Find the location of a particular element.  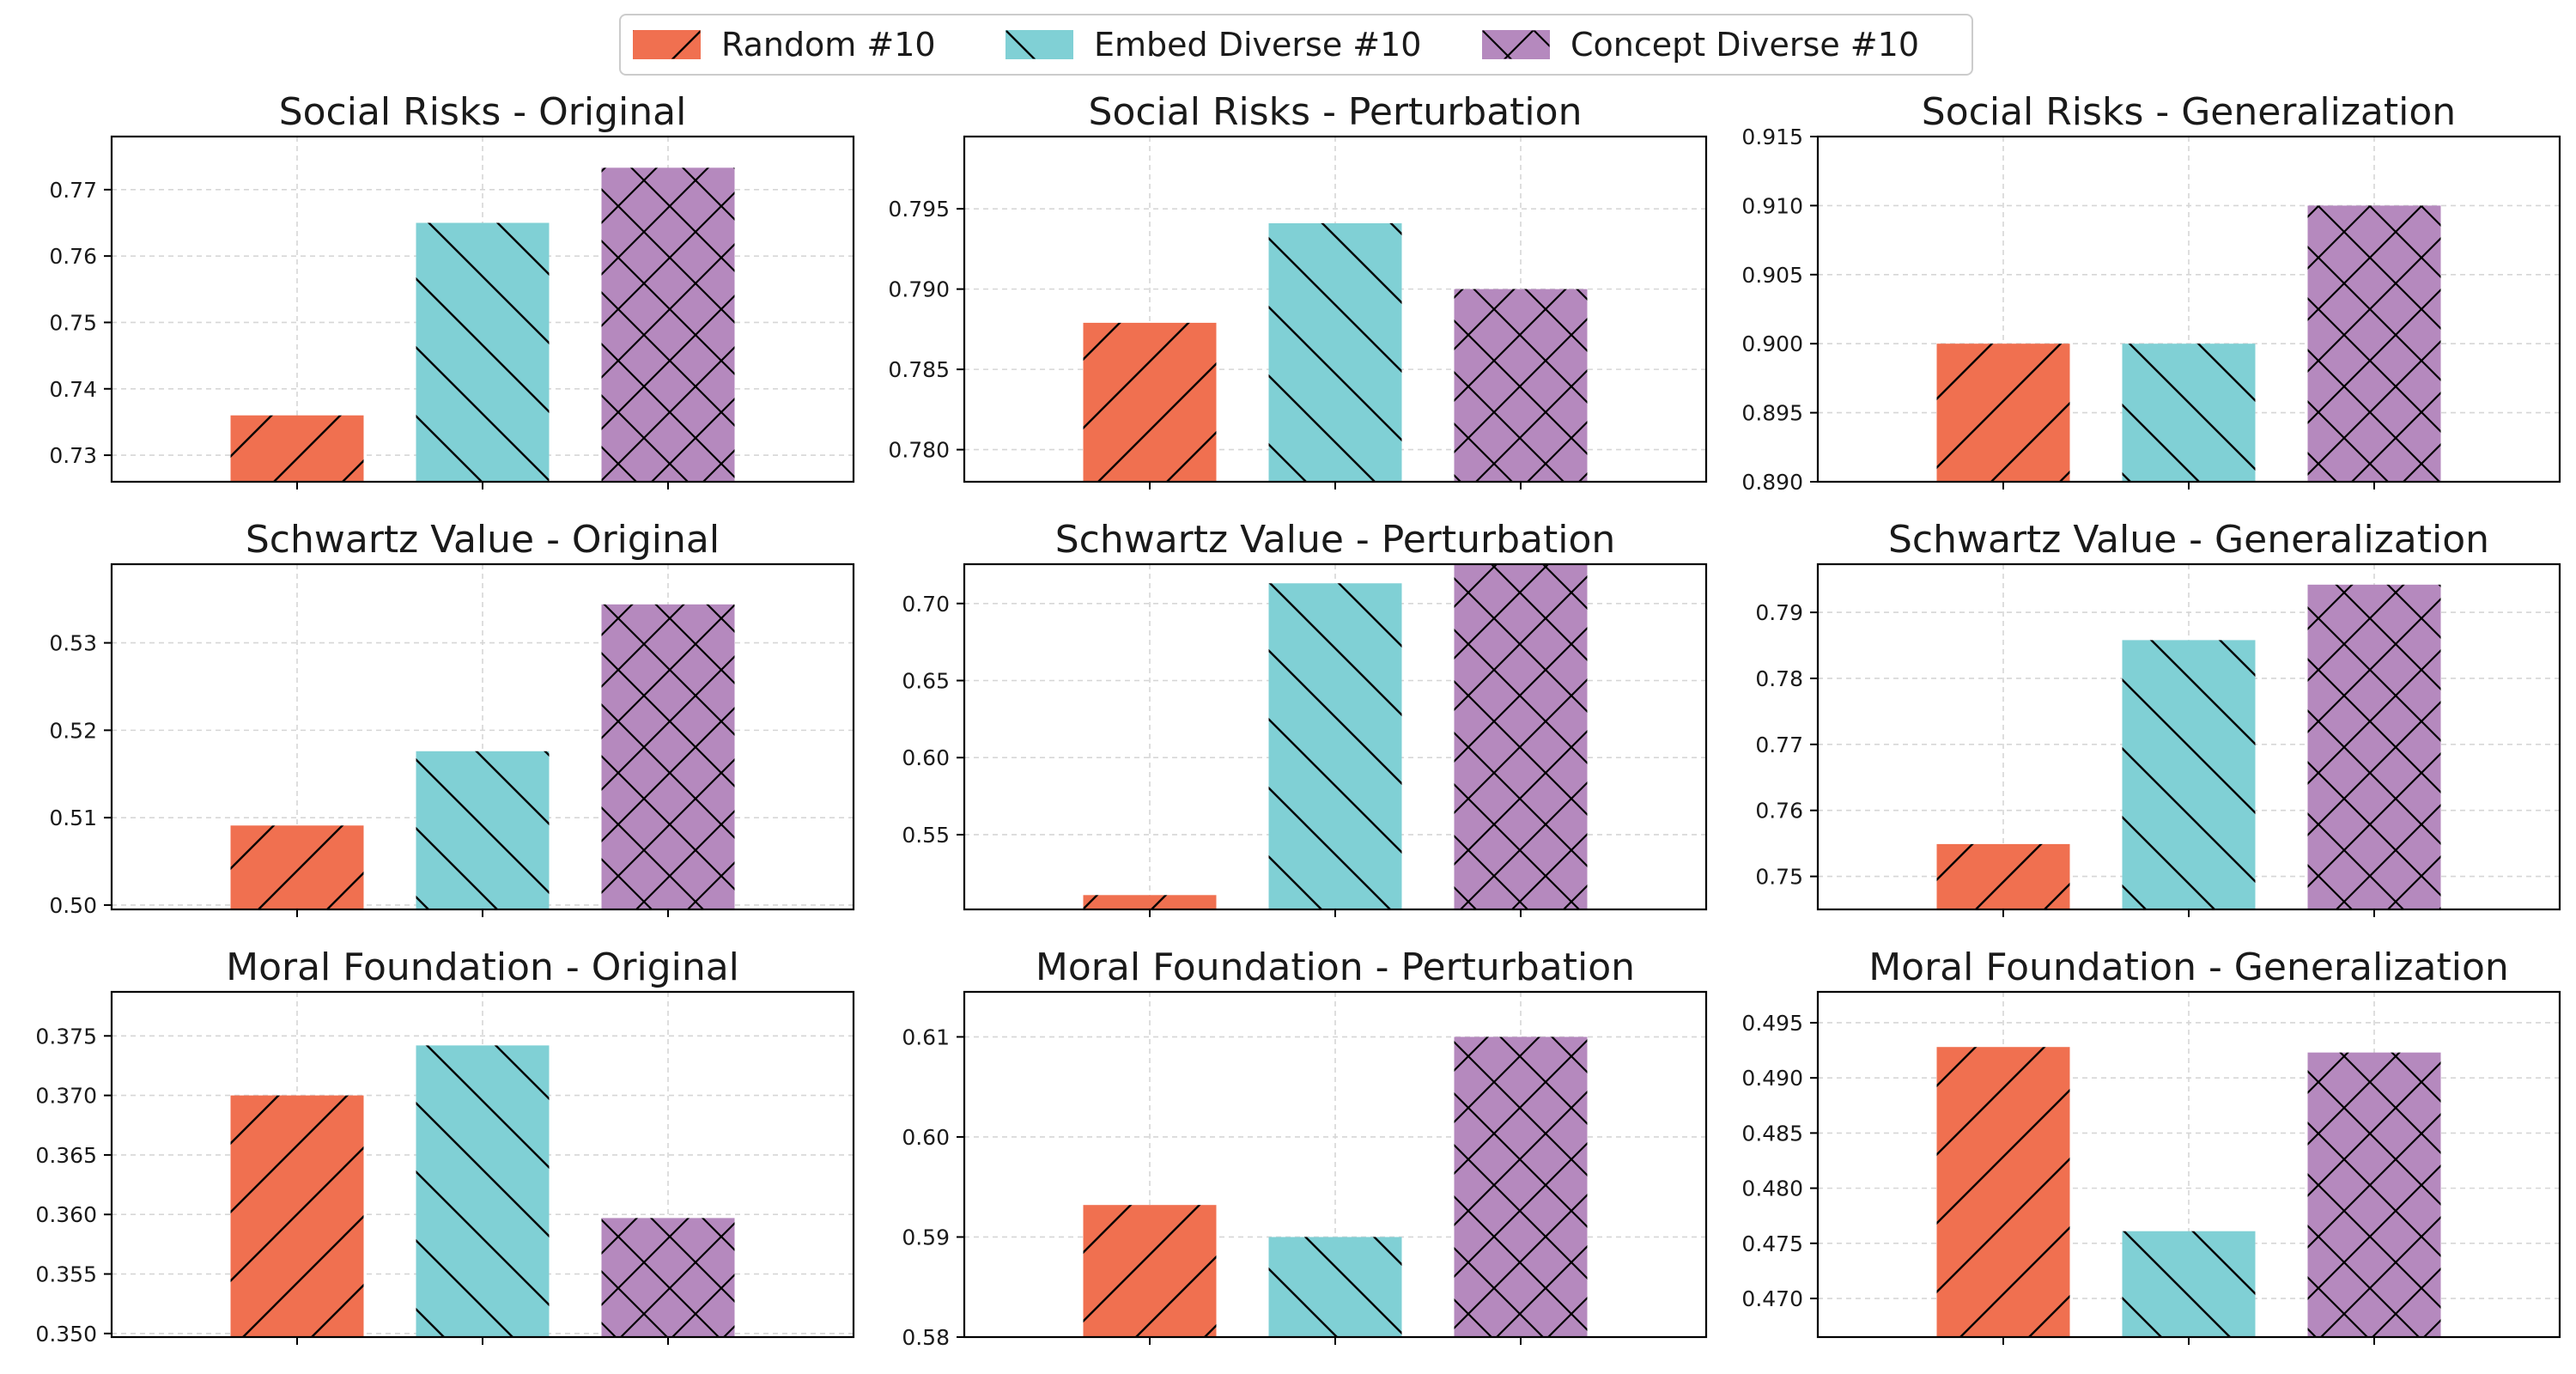

y-tick-label: 0.50 is located at coordinates (73, 905).